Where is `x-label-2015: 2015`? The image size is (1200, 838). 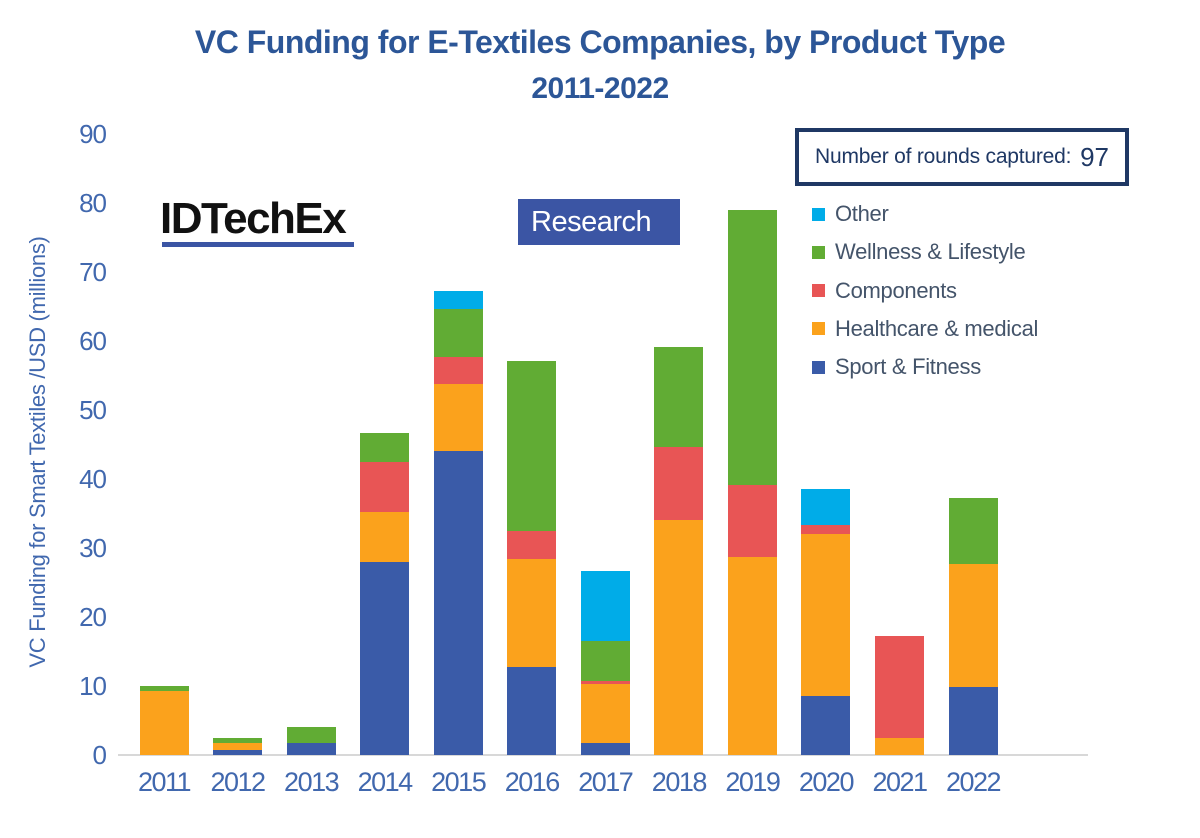
x-label-2015: 2015 is located at coordinates (459, 782).